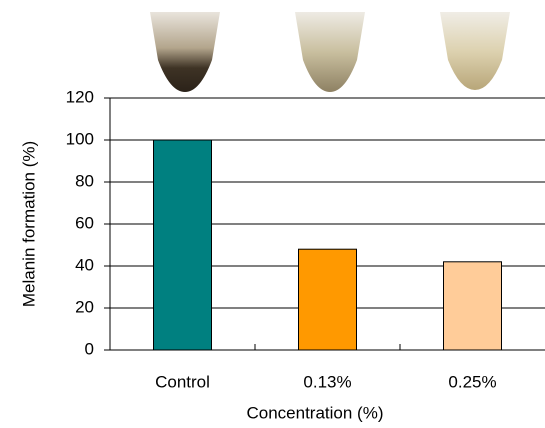  Describe the element at coordinates (89, 348) in the screenshot. I see `y-tick-label: 0` at that location.